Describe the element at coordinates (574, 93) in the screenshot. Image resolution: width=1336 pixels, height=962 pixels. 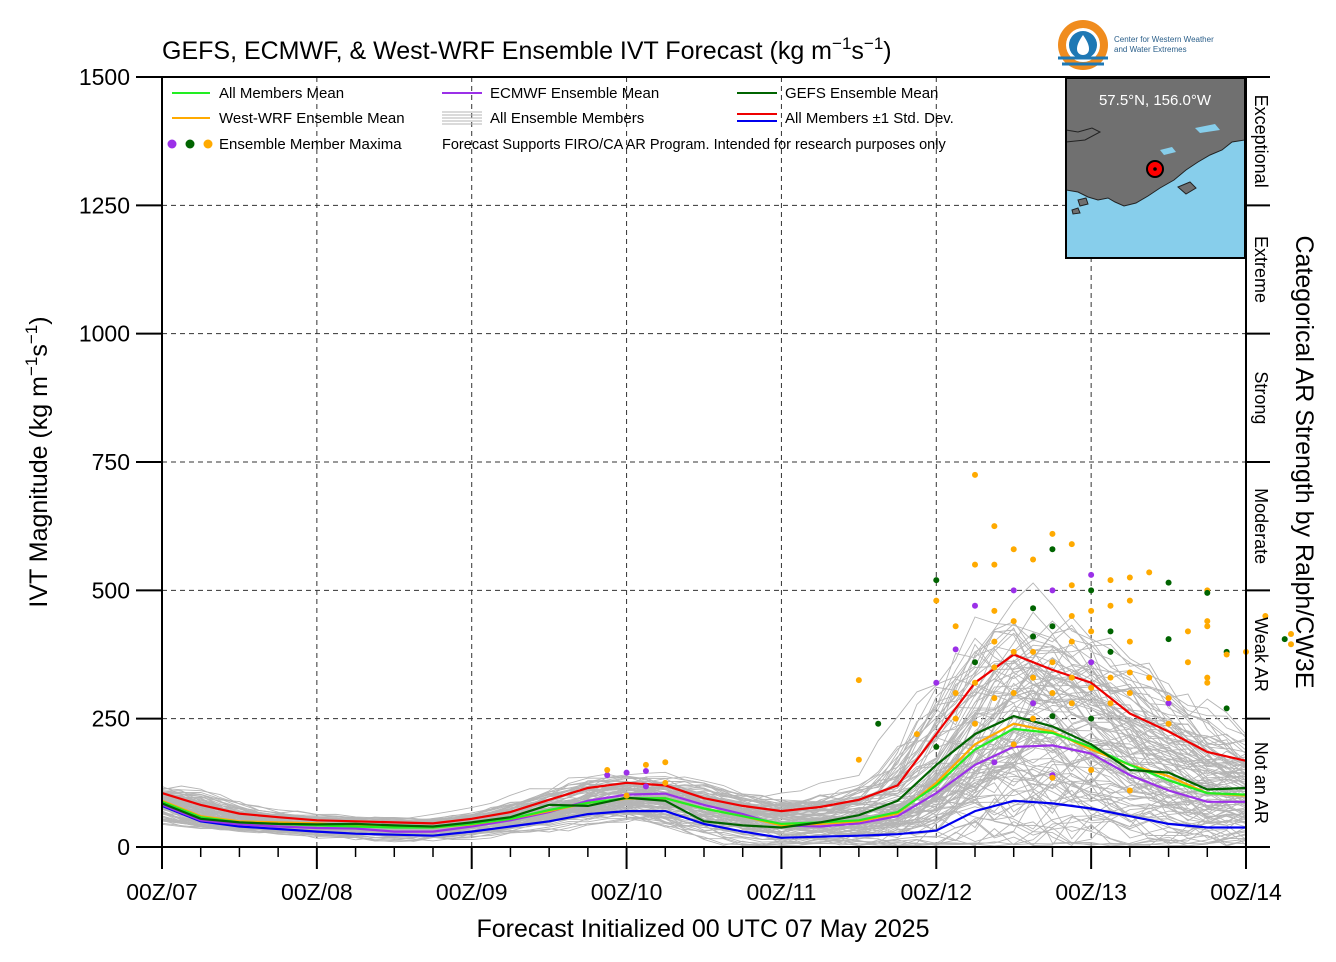
I see `legend-ecmwf-mean: ECMWF Ensemble Mean` at that location.